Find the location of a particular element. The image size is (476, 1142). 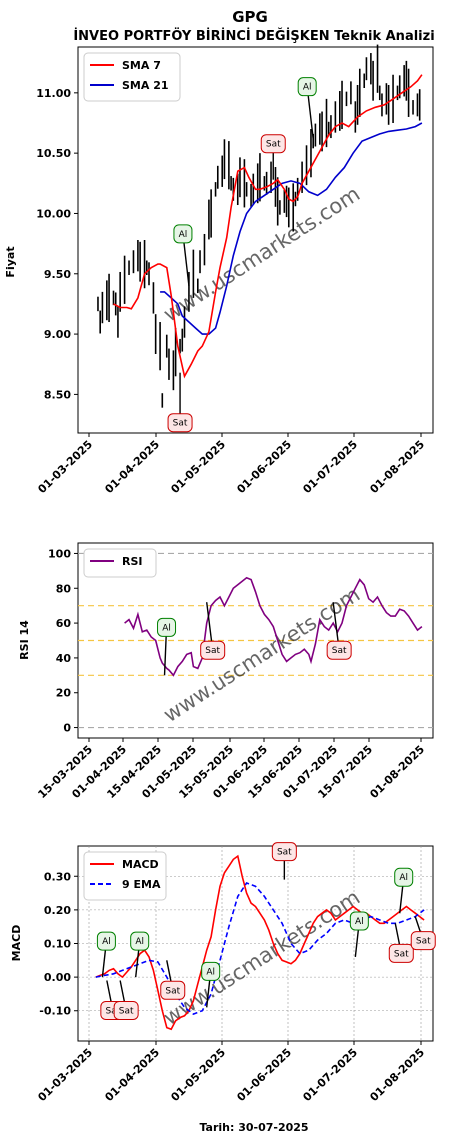

y-tick-label: 20 is located at coordinates (64, 693).